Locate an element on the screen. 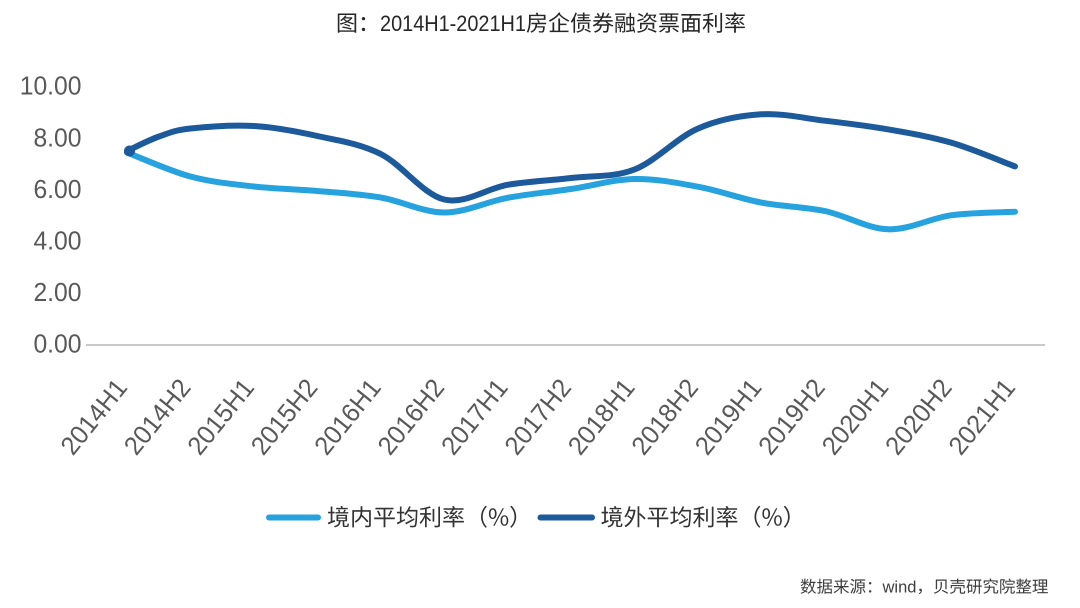 Image resolution: width=1080 pixels, height=608 pixels. svg-text: 2014H1-2021H1 is located at coordinates (453, 23).